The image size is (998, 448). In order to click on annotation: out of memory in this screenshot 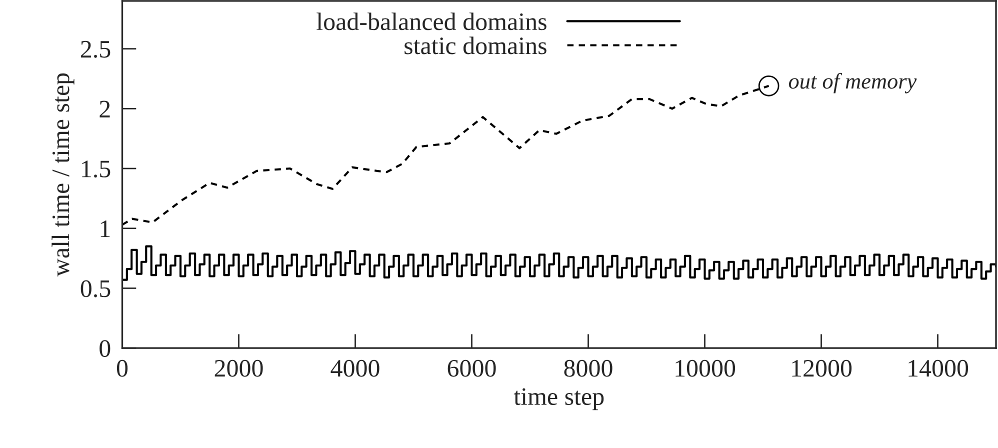, I will do `click(852, 83)`.